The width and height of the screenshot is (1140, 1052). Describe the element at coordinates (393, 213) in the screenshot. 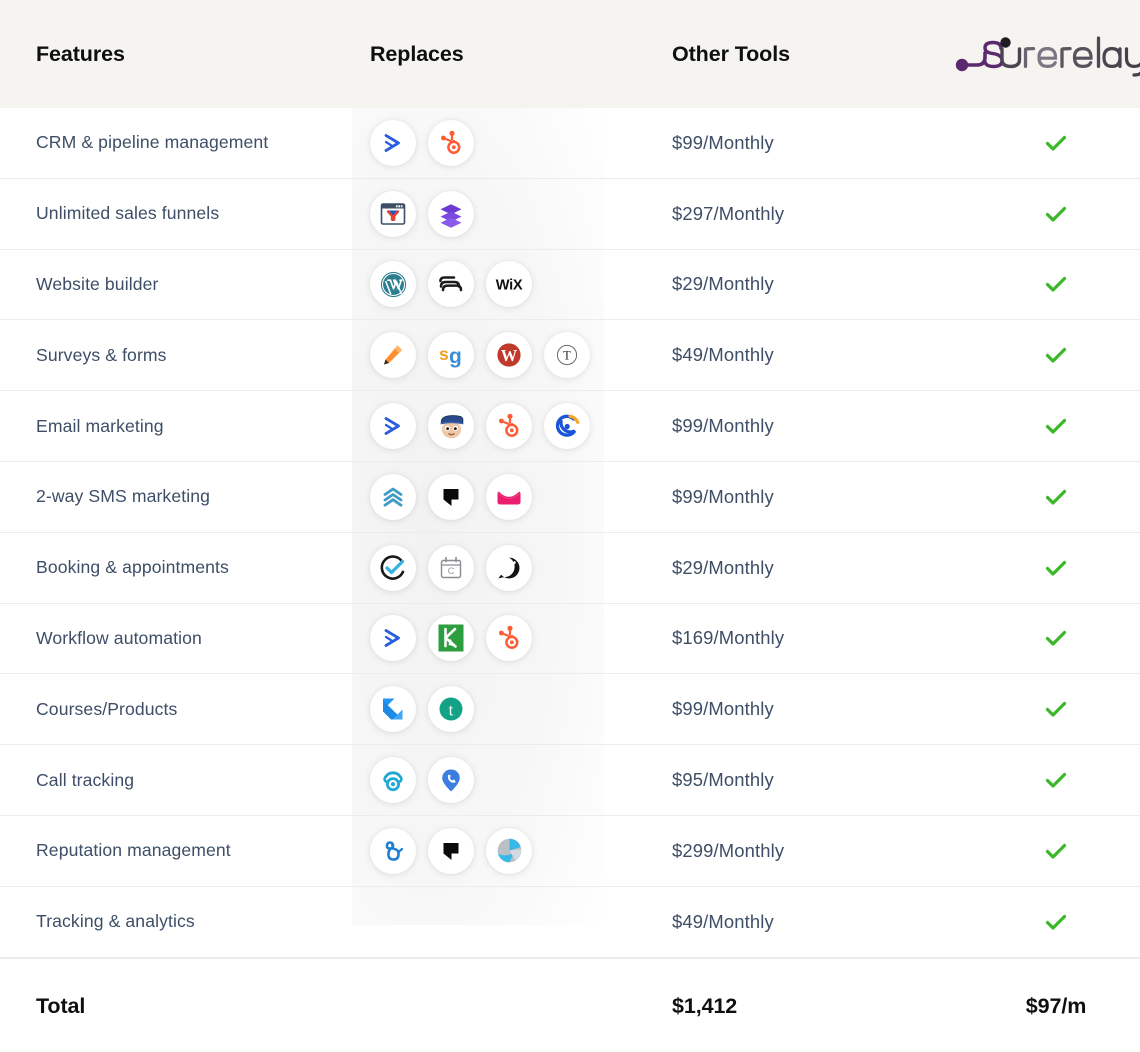

I see `clickfunnels-icon` at that location.